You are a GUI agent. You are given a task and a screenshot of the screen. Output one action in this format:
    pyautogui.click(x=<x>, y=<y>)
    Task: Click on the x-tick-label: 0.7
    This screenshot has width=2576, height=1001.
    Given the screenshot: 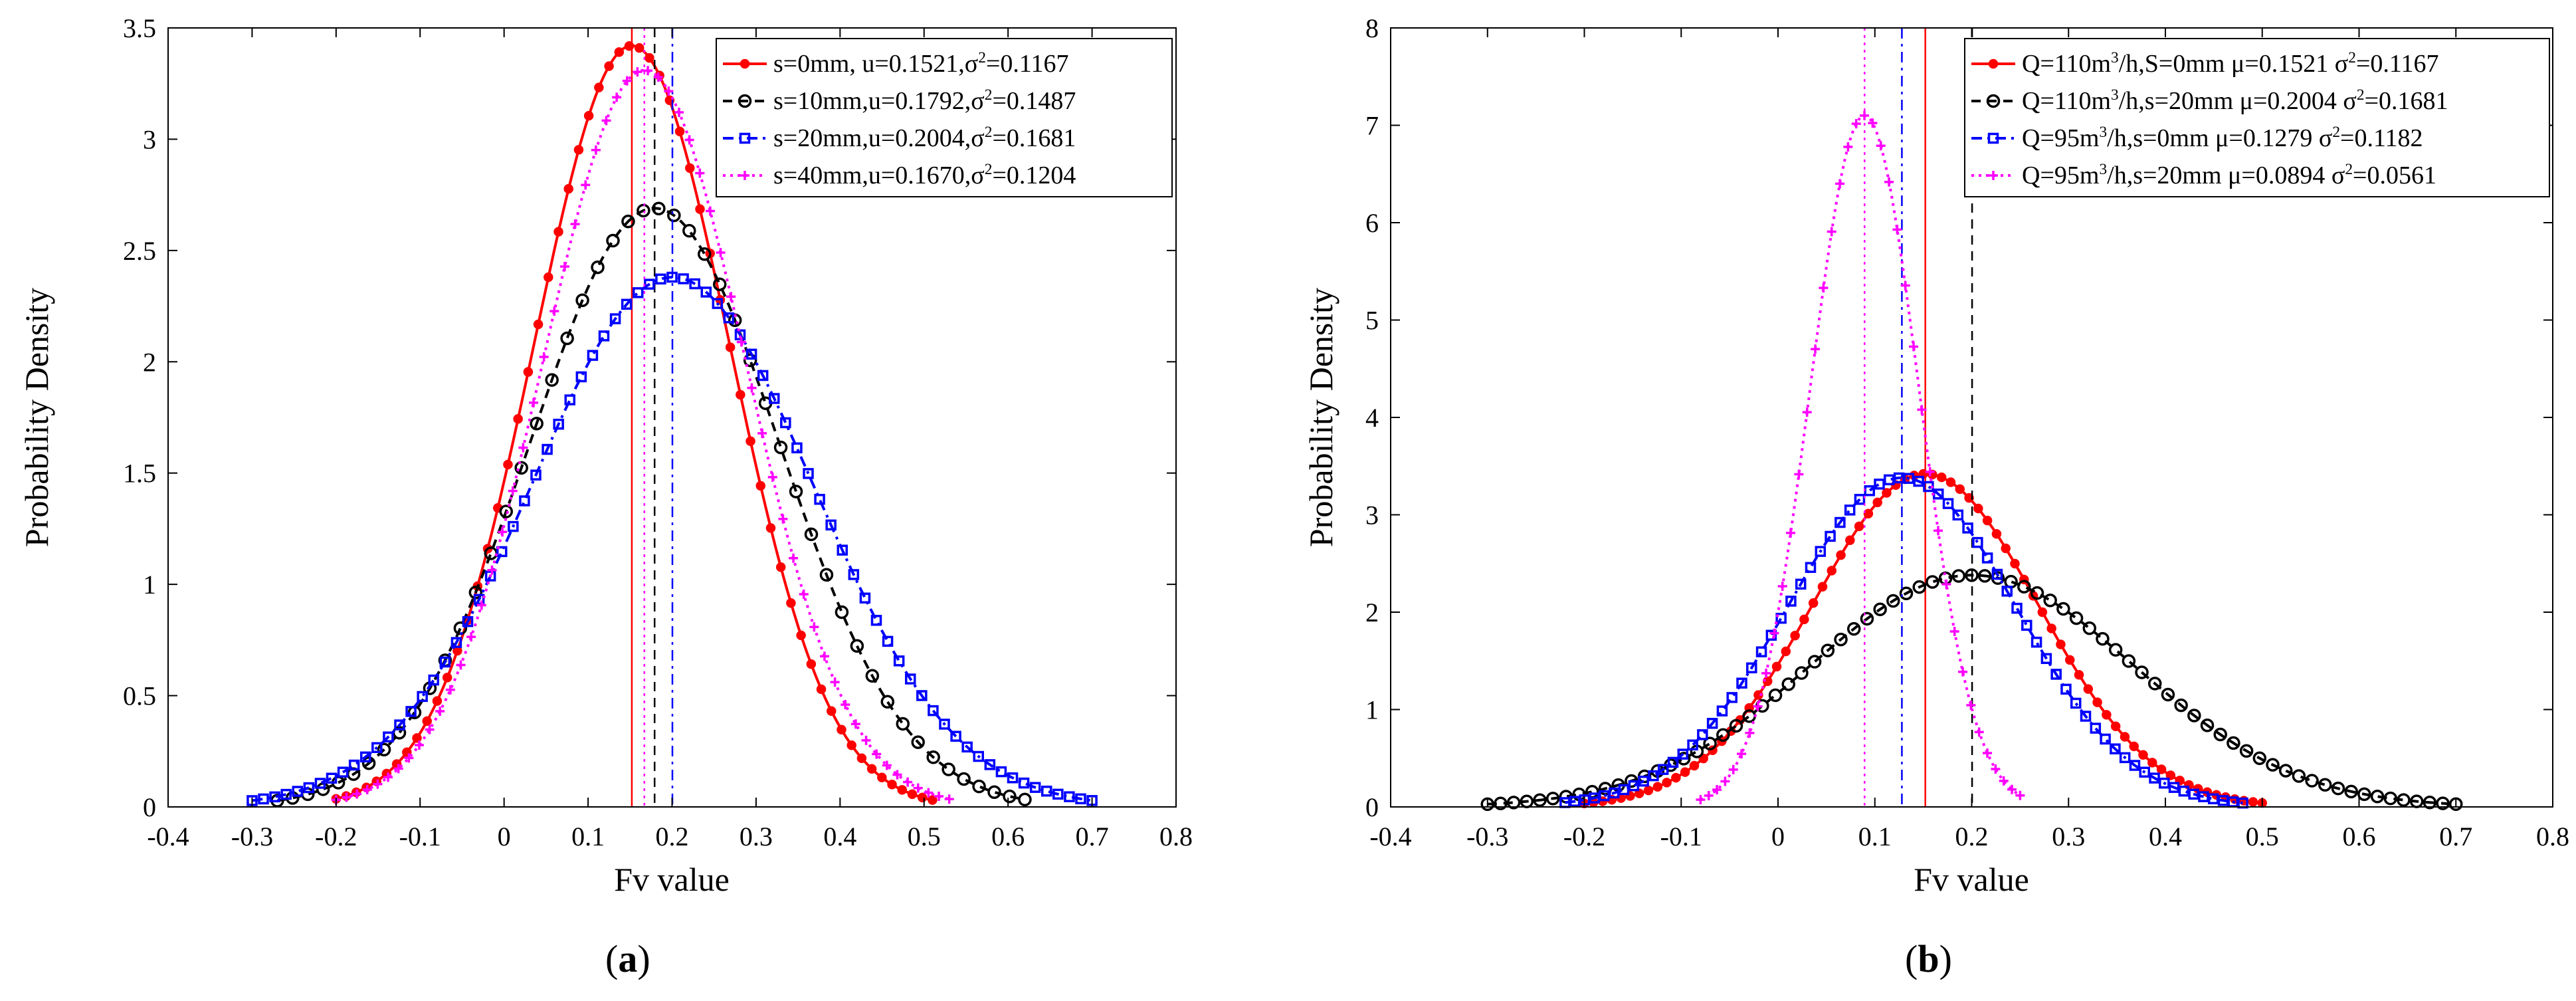 What is the action you would take?
    pyautogui.click(x=1092, y=836)
    